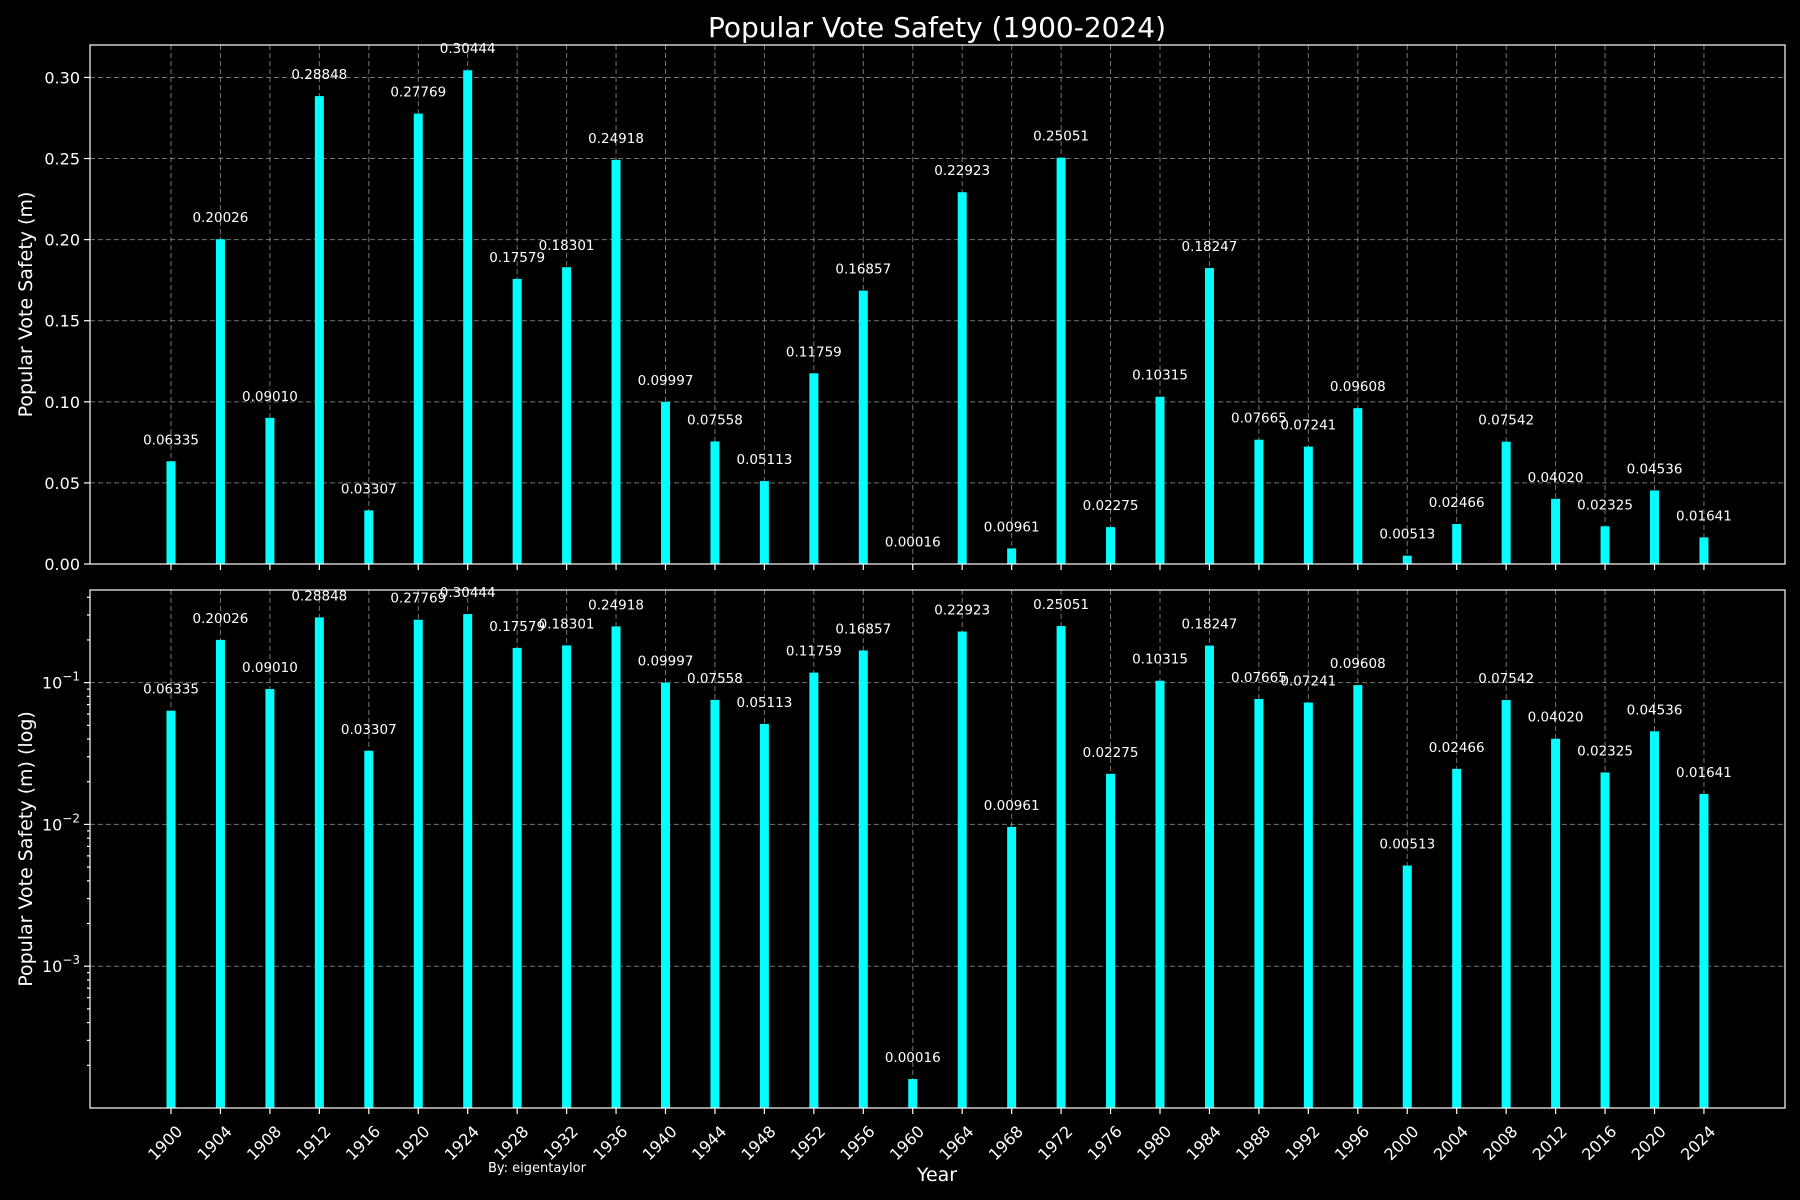  What do you see at coordinates (270, 668) in the screenshot?
I see `data-label-1908-bottom: 0.09010` at bounding box center [270, 668].